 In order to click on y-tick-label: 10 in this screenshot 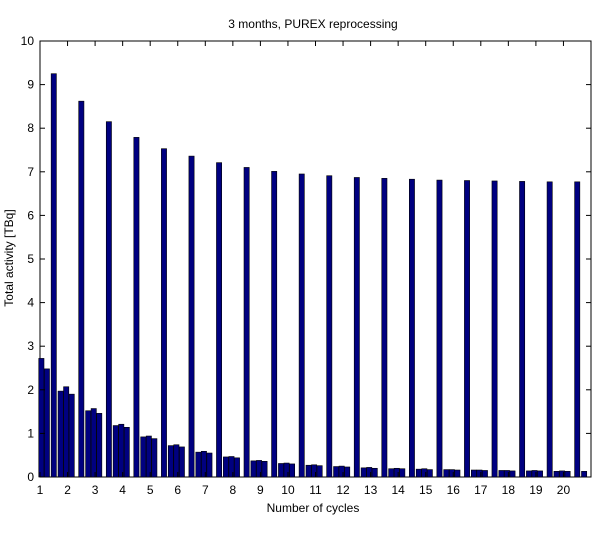, I will do `click(28, 41)`.